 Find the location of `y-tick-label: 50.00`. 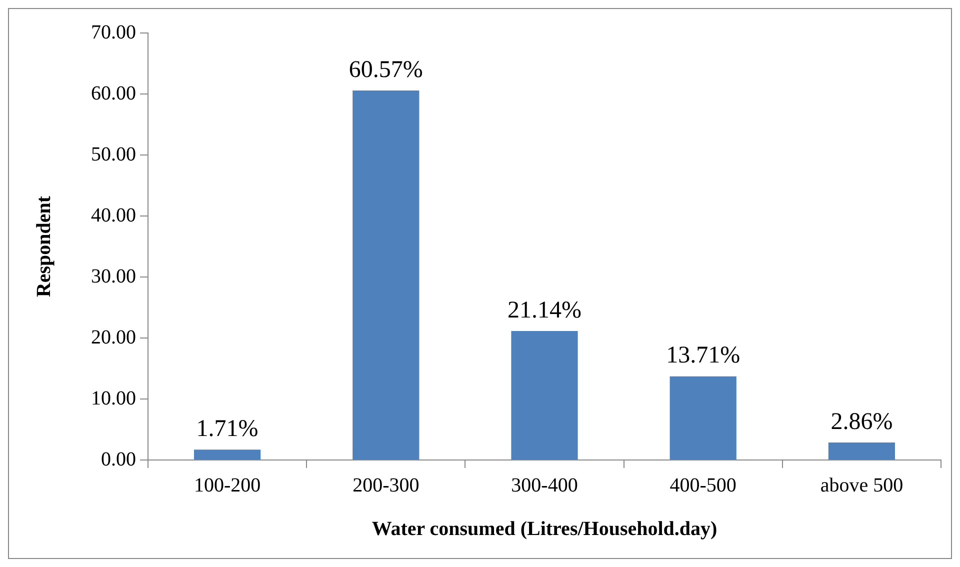

y-tick-label: 50.00 is located at coordinates (113, 154).